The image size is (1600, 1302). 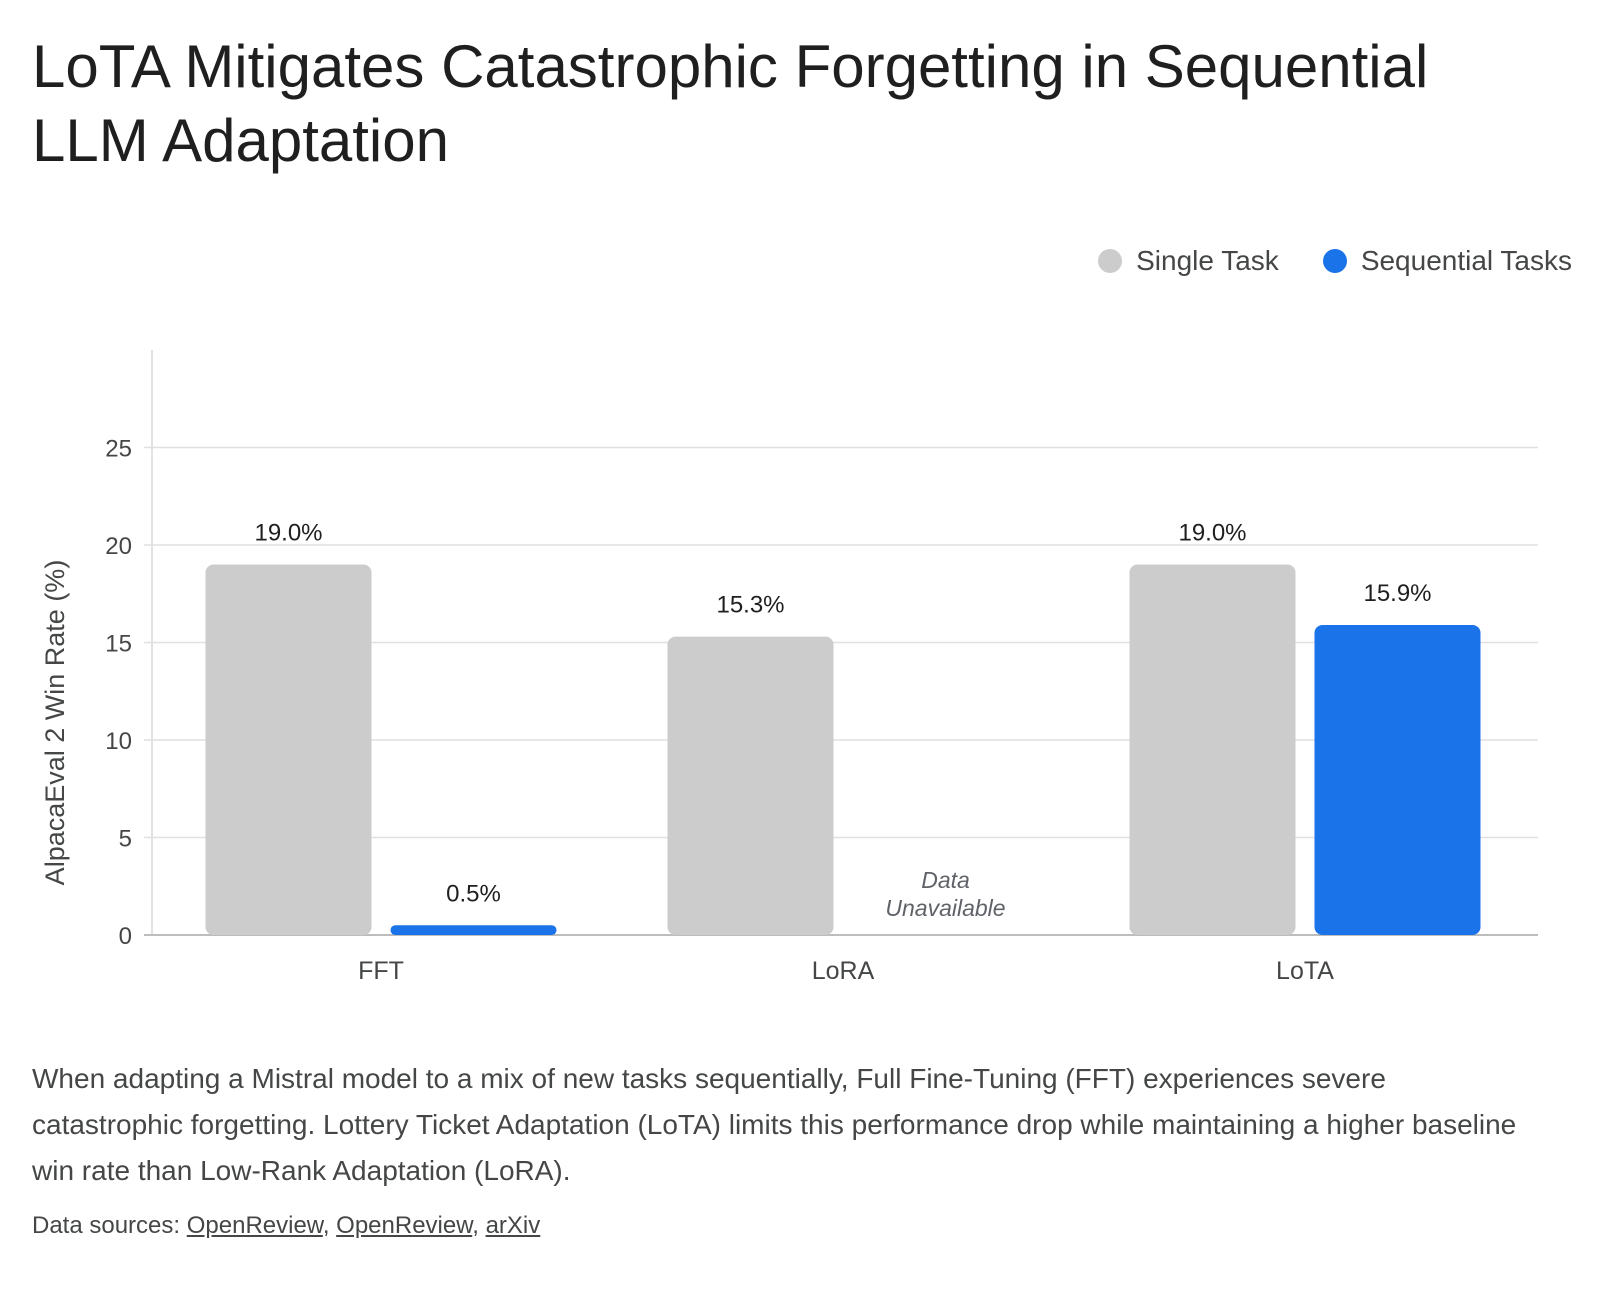 I want to click on y-tick-label: 10, so click(x=118, y=741).